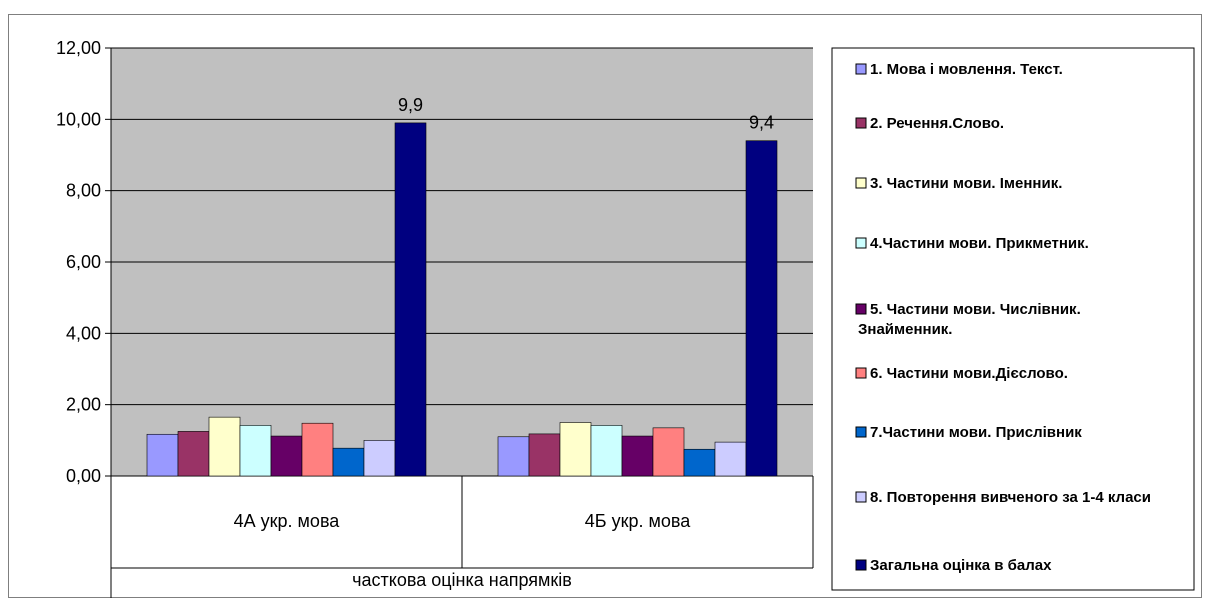 The image size is (1208, 601). Describe the element at coordinates (78, 119) in the screenshot. I see `y-tick-label: 10,00` at that location.